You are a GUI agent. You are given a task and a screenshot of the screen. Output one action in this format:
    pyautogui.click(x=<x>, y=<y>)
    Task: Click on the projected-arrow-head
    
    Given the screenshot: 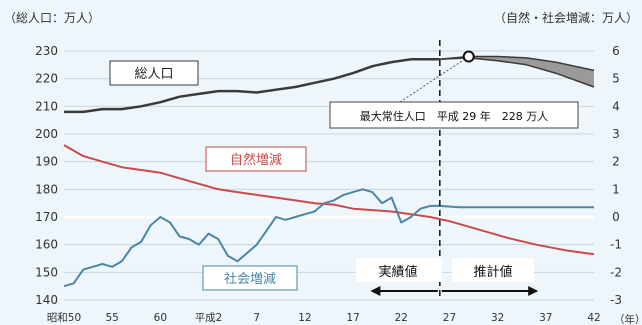 What is the action you would take?
    pyautogui.click(x=533, y=291)
    